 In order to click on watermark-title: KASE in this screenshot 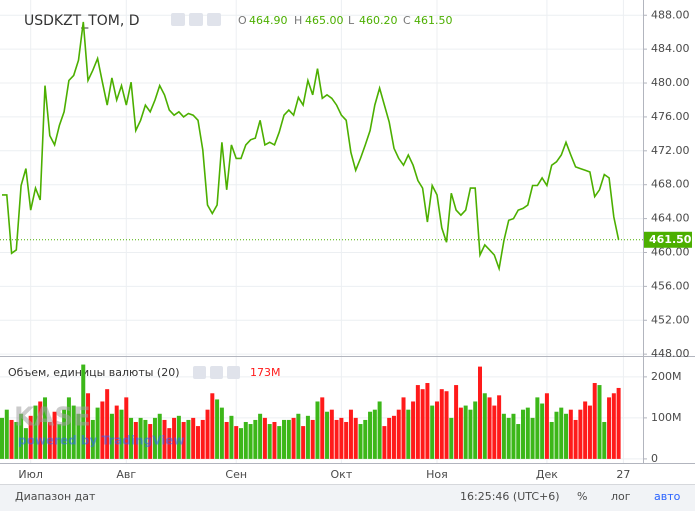, I will do `click(52, 418)`.